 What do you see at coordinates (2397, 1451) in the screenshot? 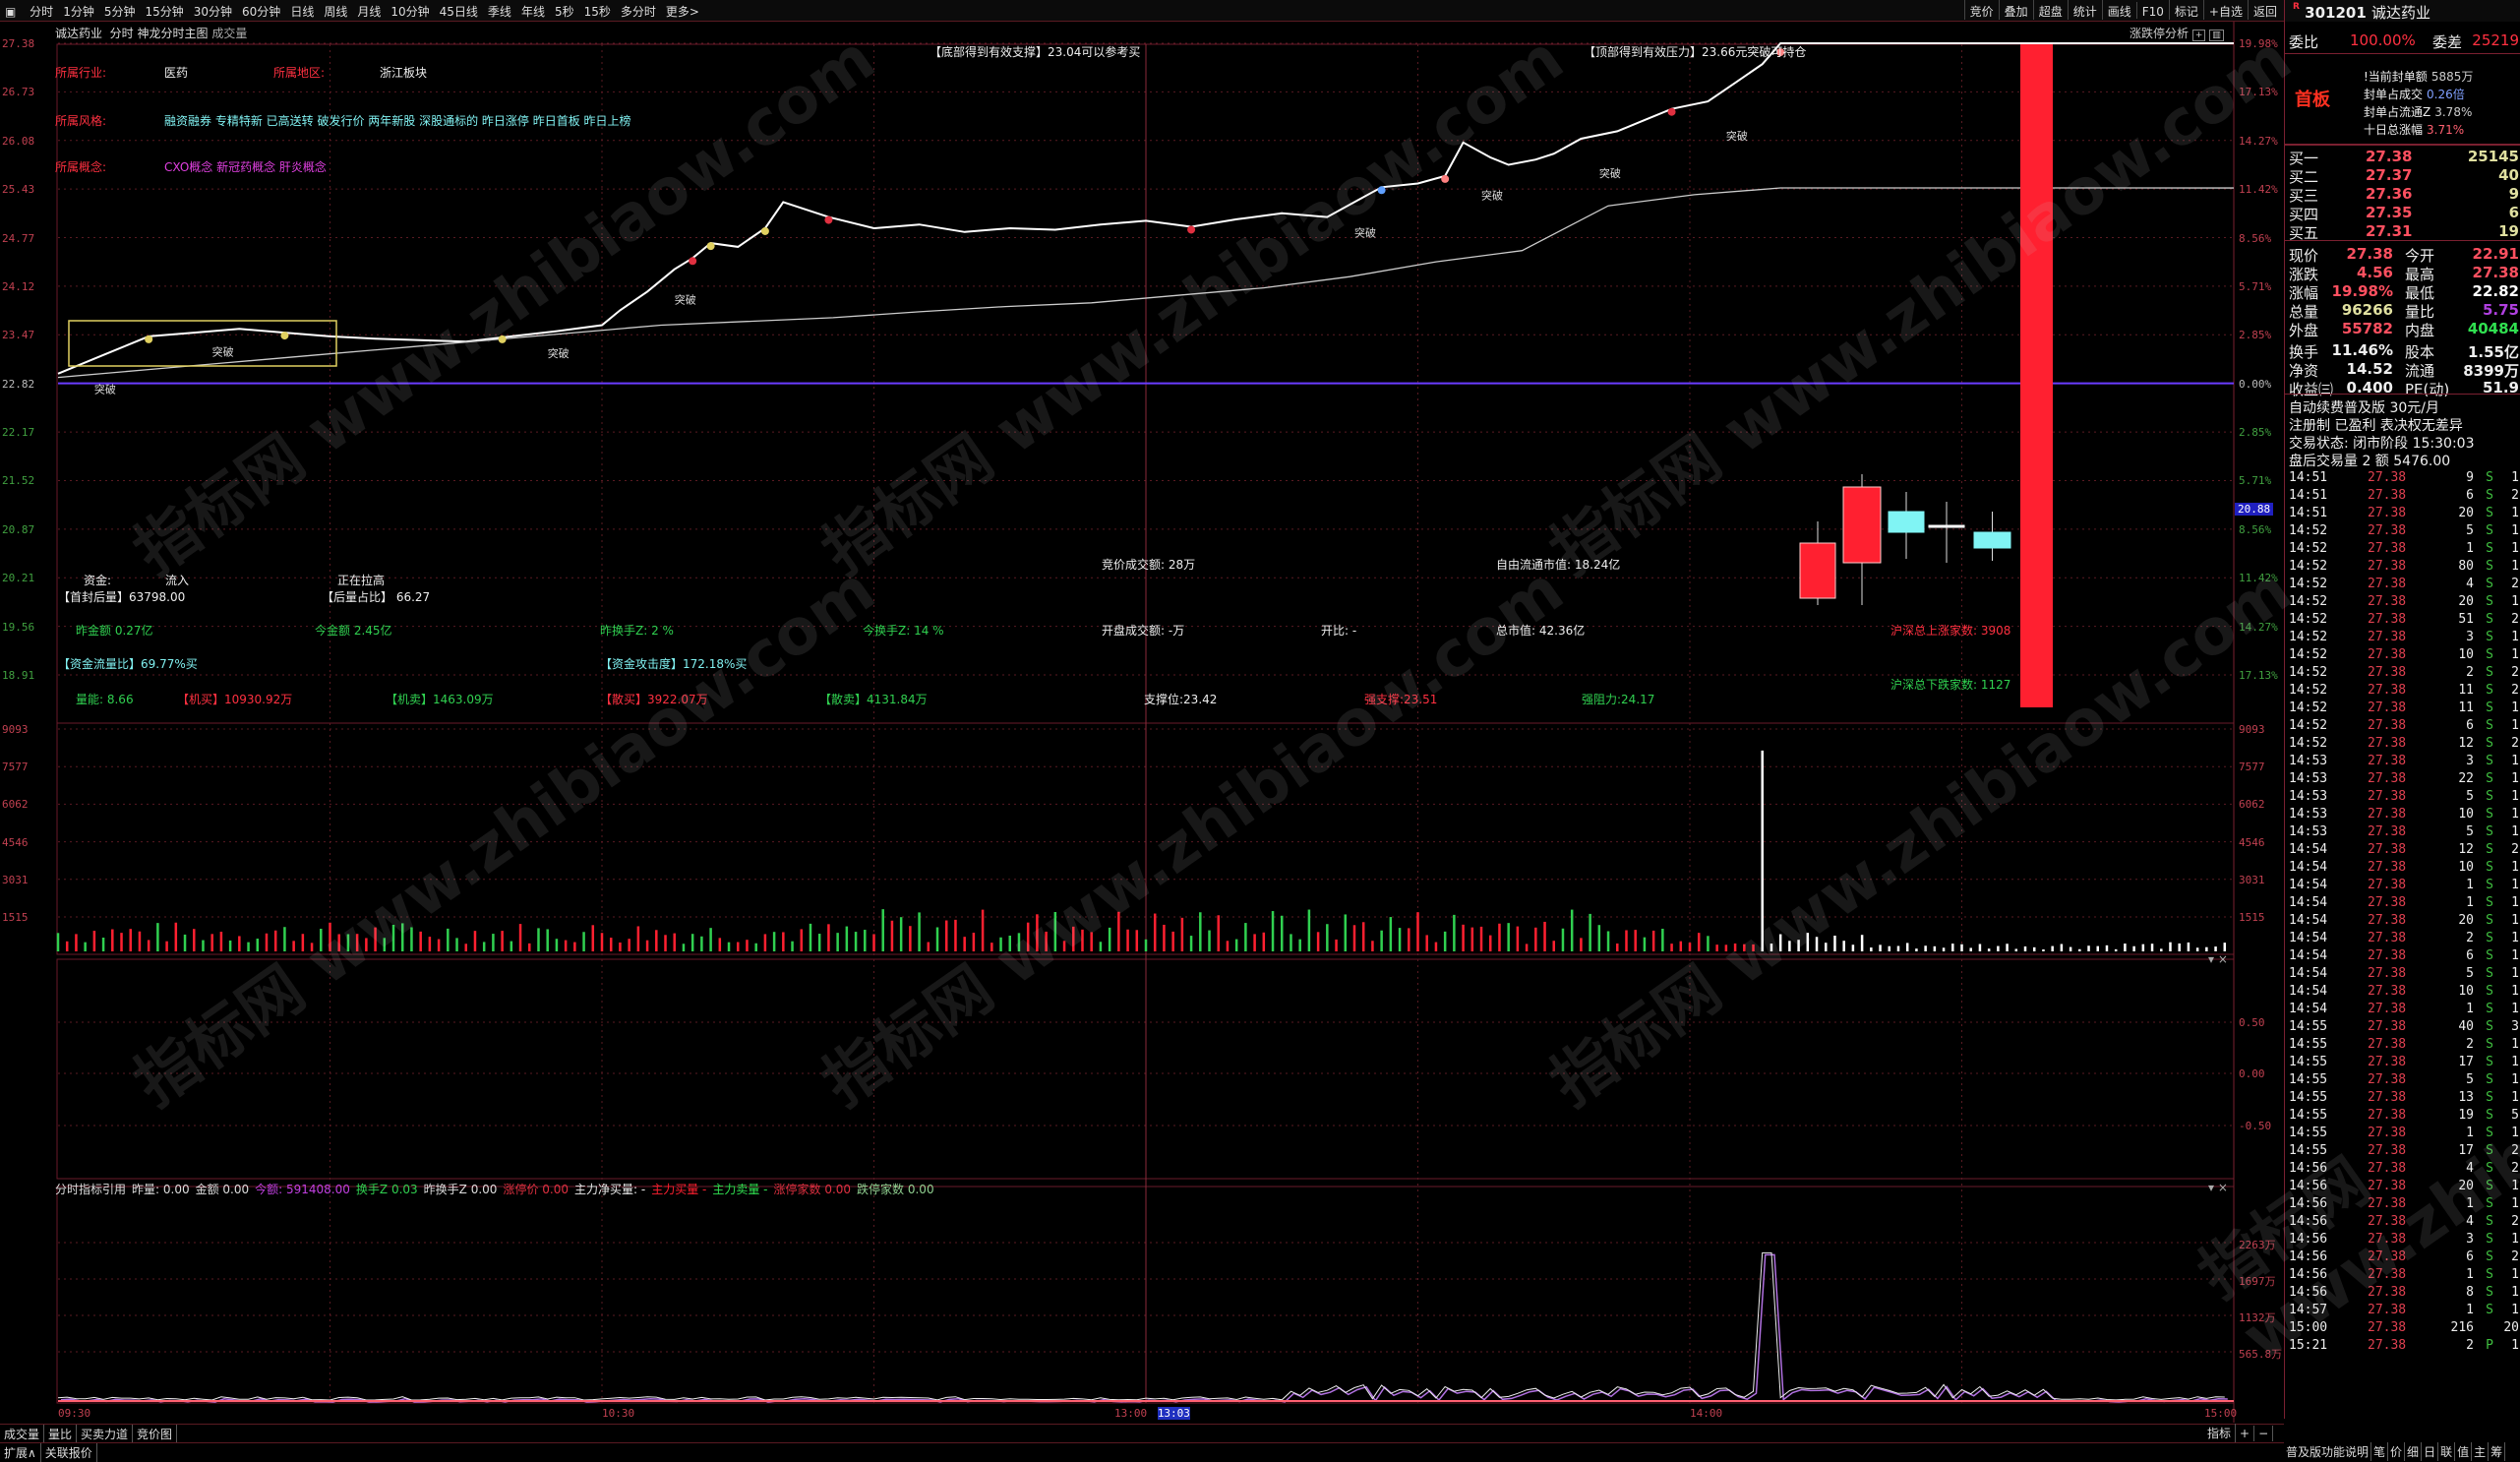
I see `right-bottom-tab: 价` at bounding box center [2397, 1451].